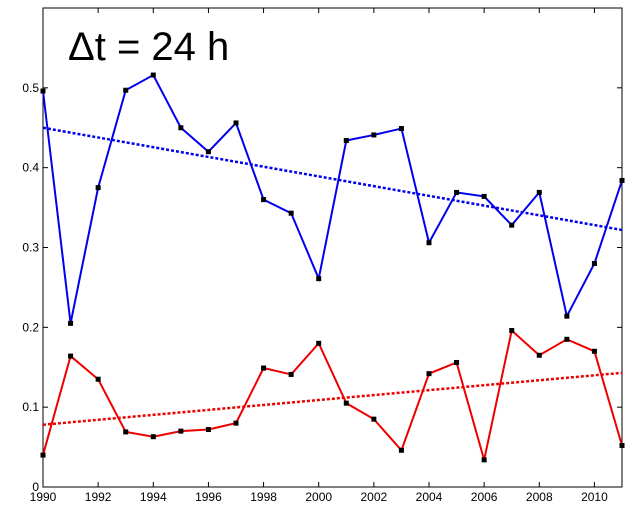 Image resolution: width=629 pixels, height=506 pixels. Describe the element at coordinates (148, 47) in the screenshot. I see `annotation: Δt = 24 h` at that location.